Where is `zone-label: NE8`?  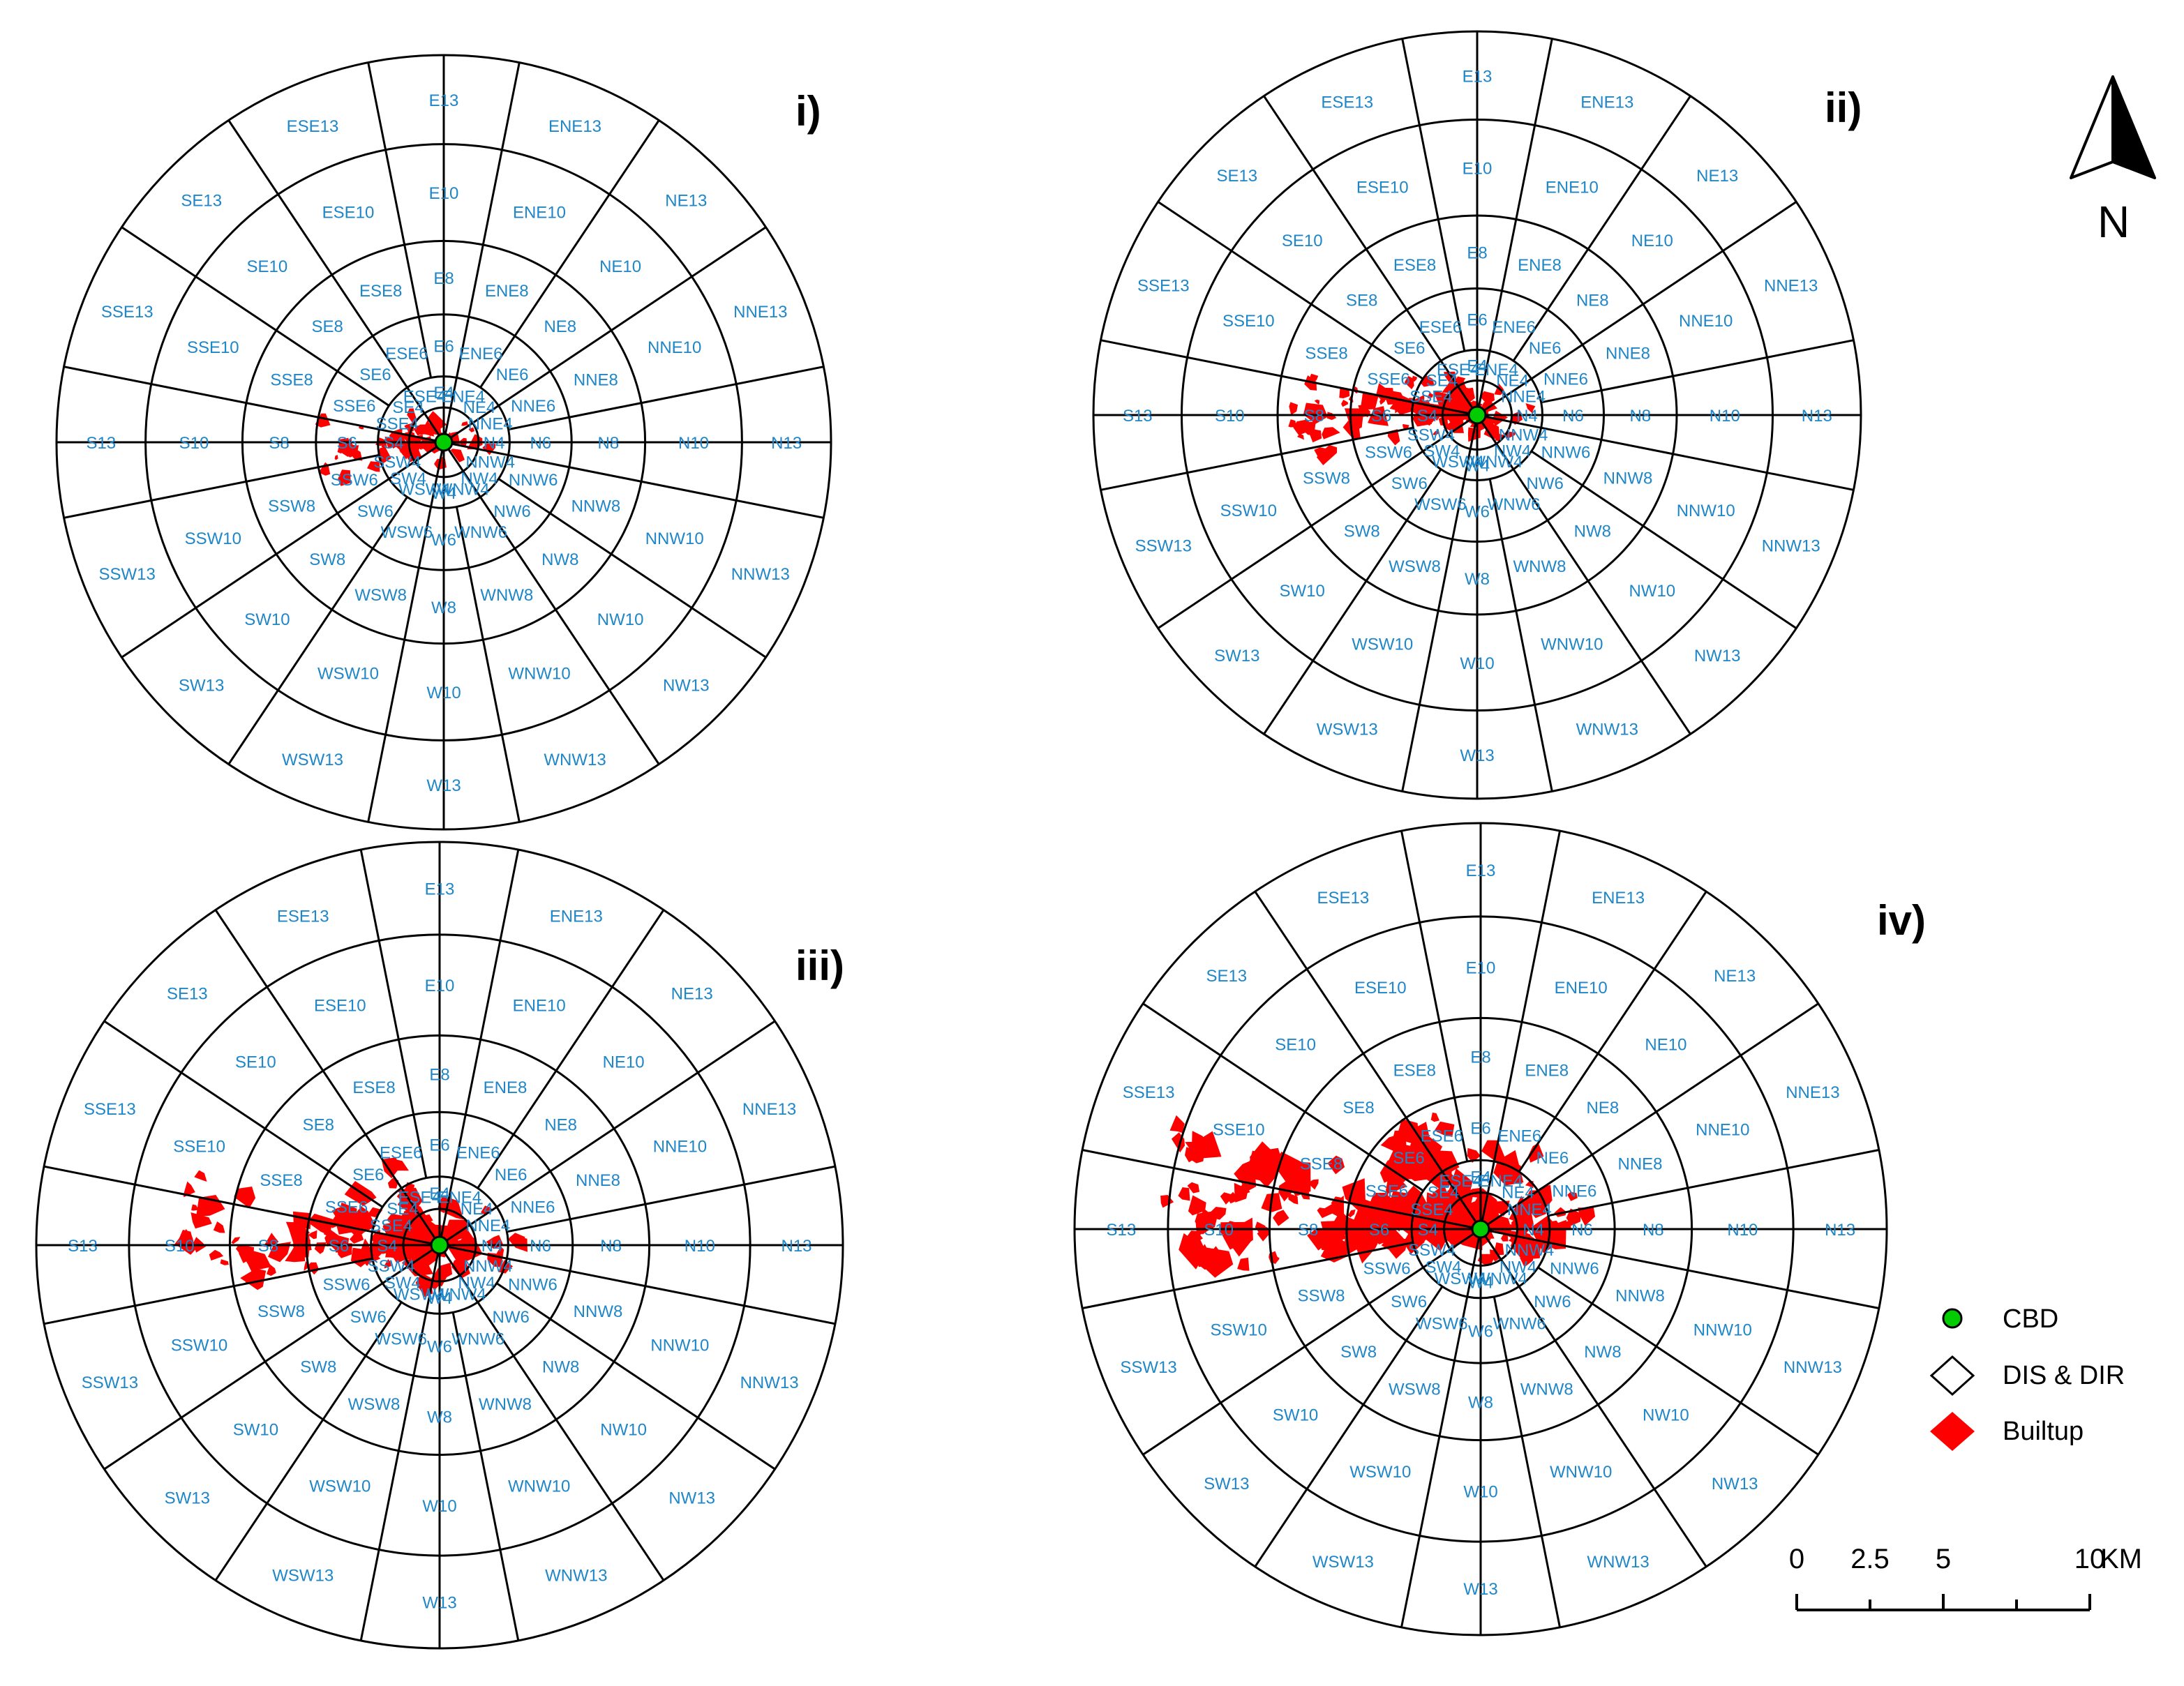 zone-label: NE8 is located at coordinates (1592, 301).